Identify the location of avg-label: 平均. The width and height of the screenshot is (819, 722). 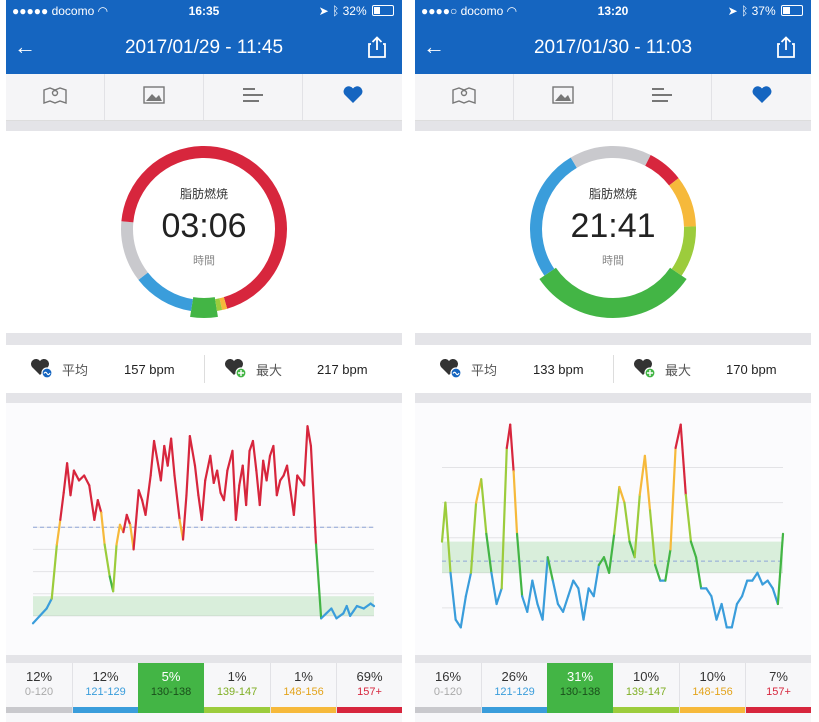
(484, 370).